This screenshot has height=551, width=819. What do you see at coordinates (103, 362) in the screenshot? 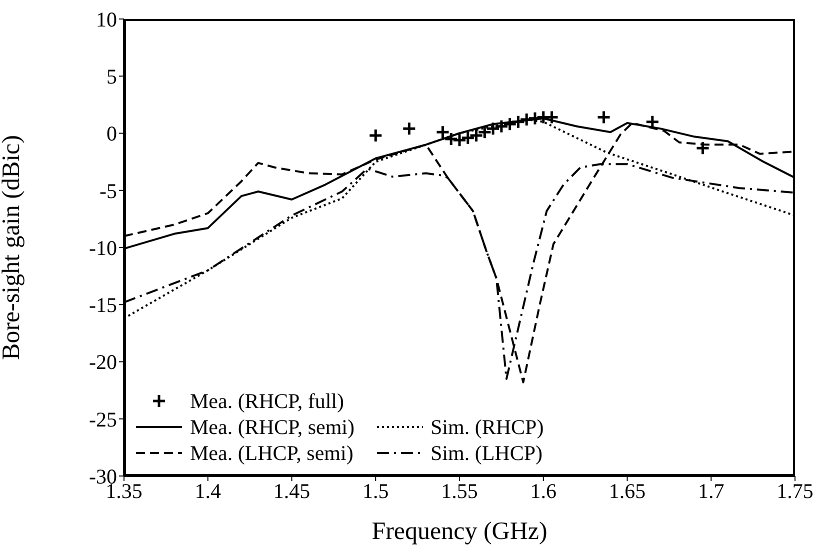
I see `y-tick-label: -20` at bounding box center [103, 362].